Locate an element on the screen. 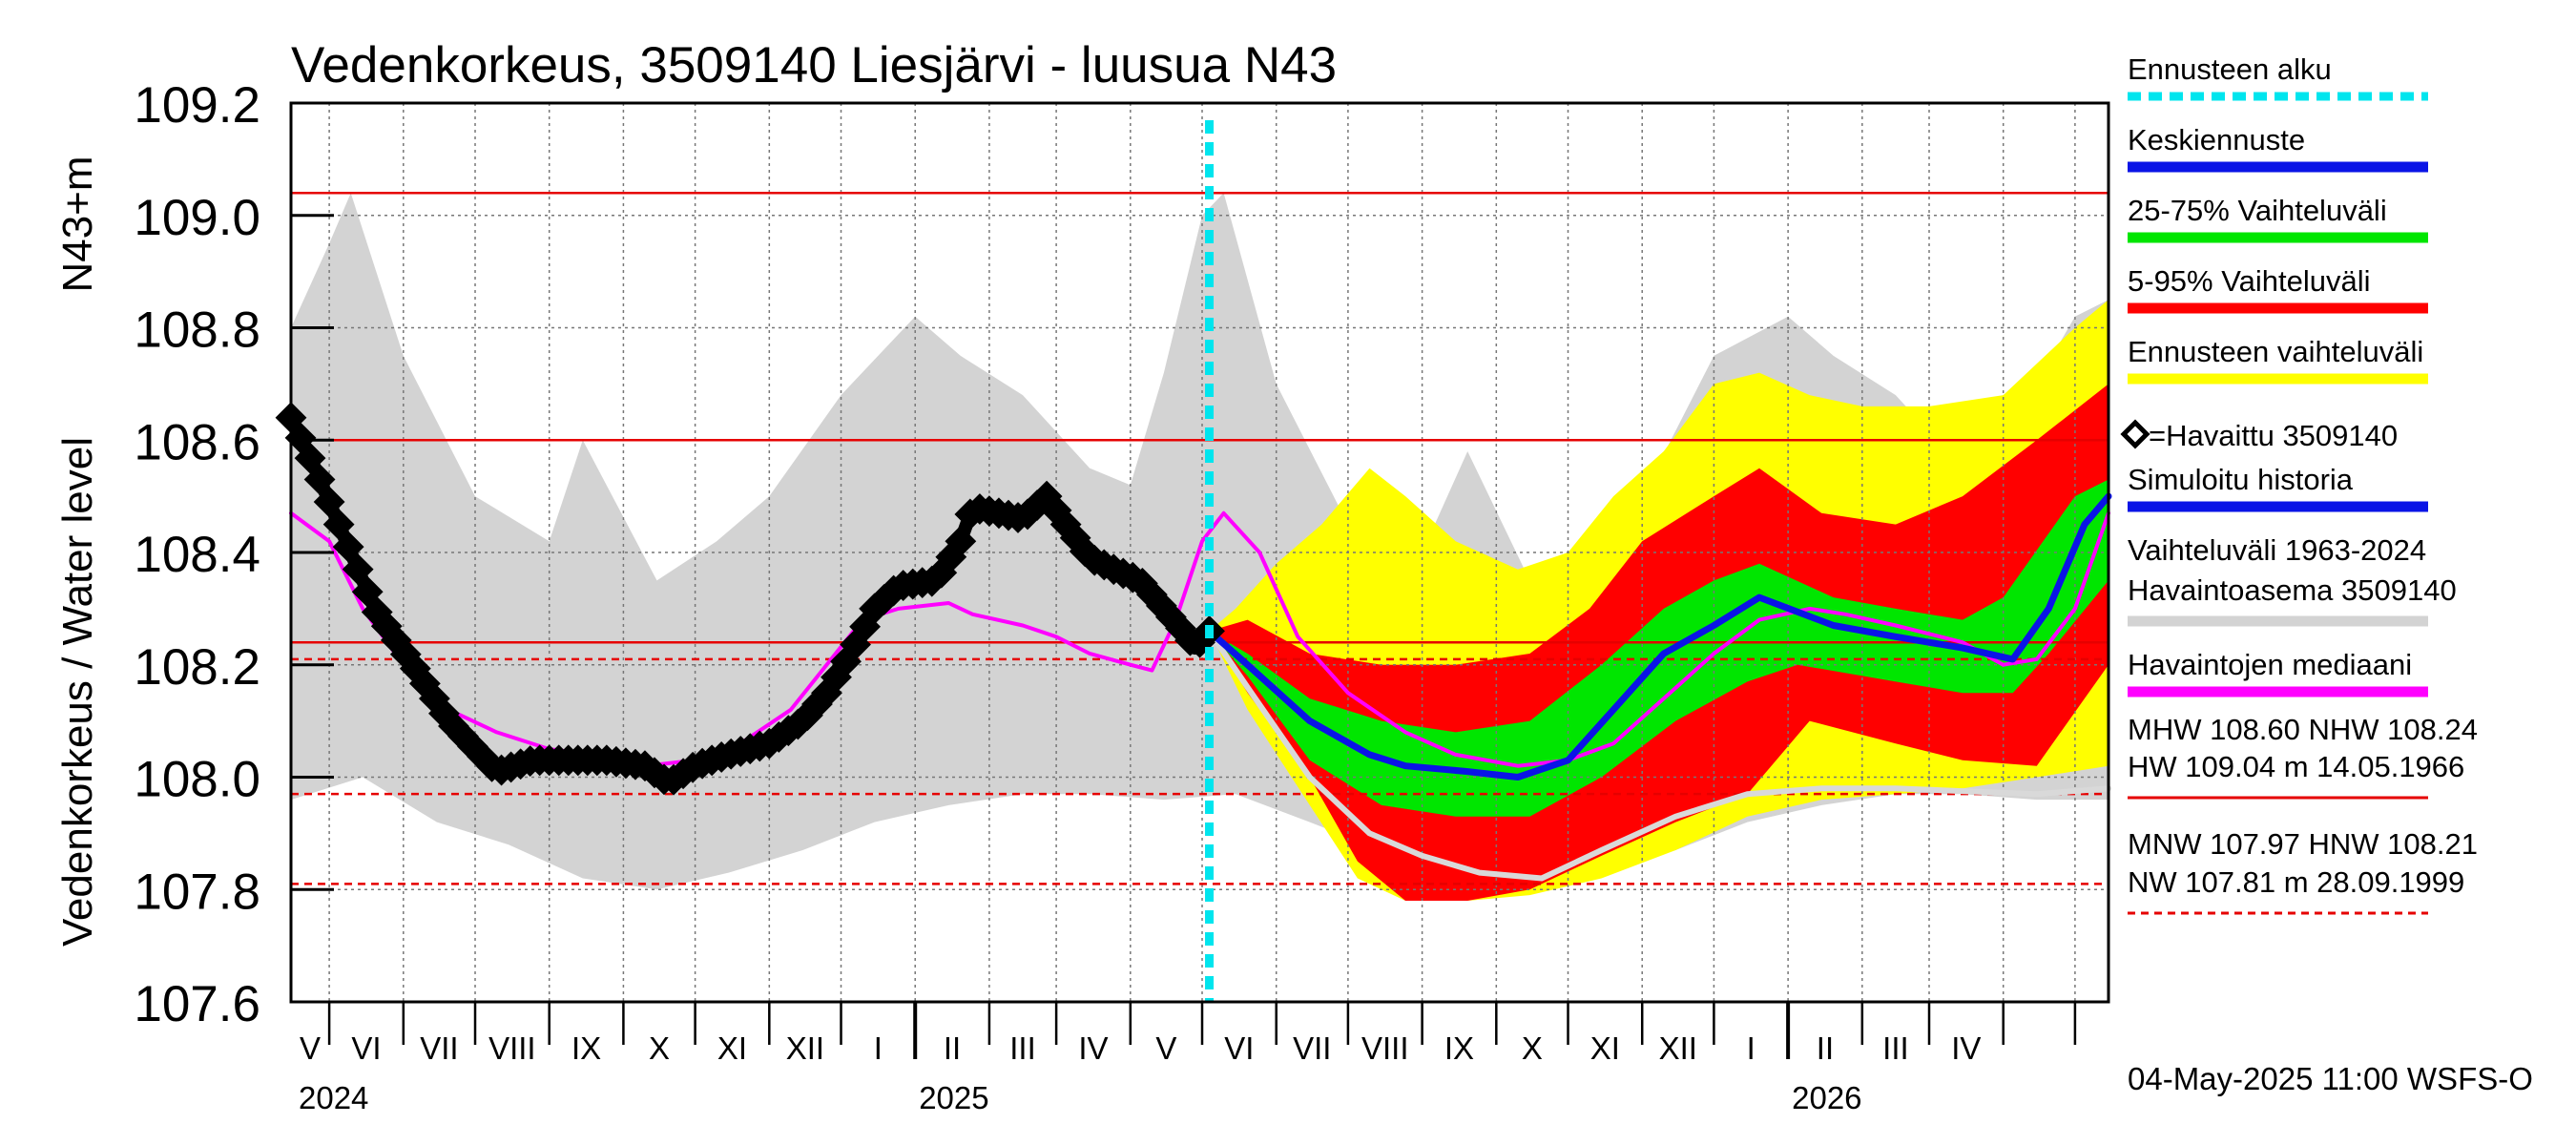 This screenshot has height=1145, width=2576. legend-label: Vaihteluväli 1963-2024 is located at coordinates (2277, 550).